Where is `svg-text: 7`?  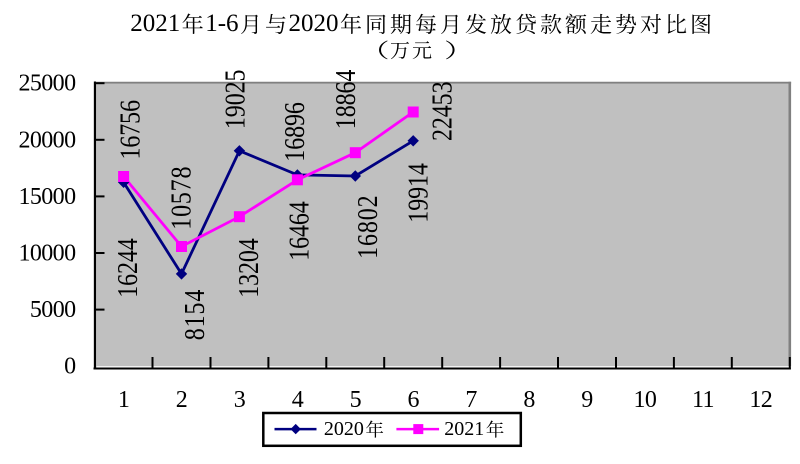
svg-text: 7 is located at coordinates (471, 400).